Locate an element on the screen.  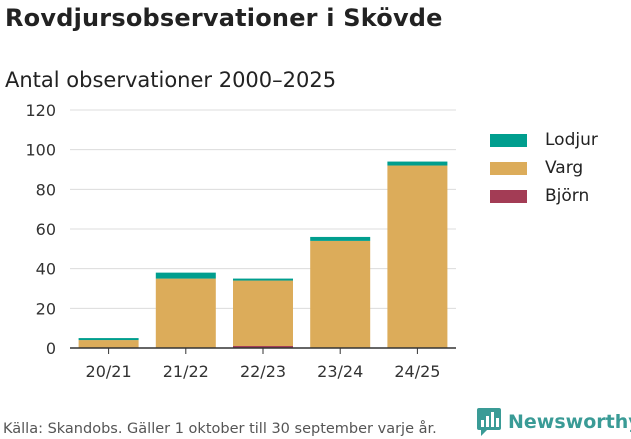
x-tick-label: 23/24 is located at coordinates (340, 371).